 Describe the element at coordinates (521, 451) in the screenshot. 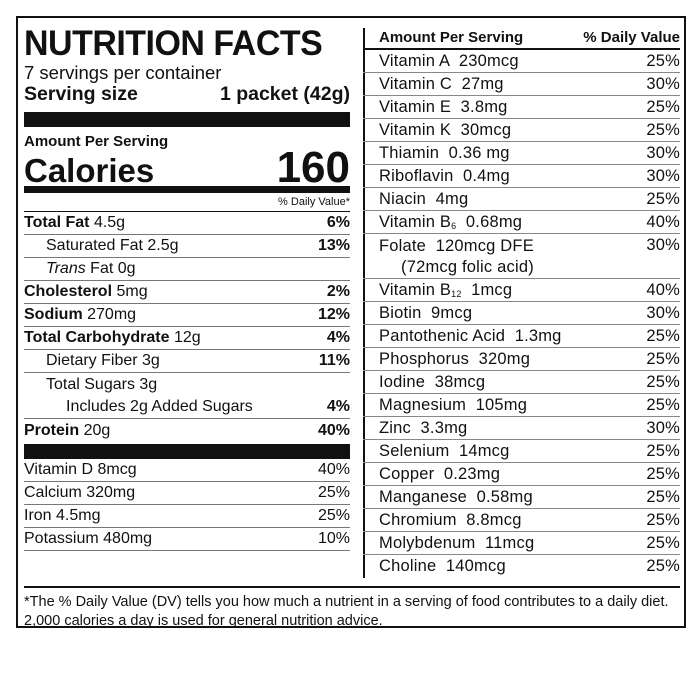

I see `vitamin-row: Selenium 14mcg 25%` at that location.